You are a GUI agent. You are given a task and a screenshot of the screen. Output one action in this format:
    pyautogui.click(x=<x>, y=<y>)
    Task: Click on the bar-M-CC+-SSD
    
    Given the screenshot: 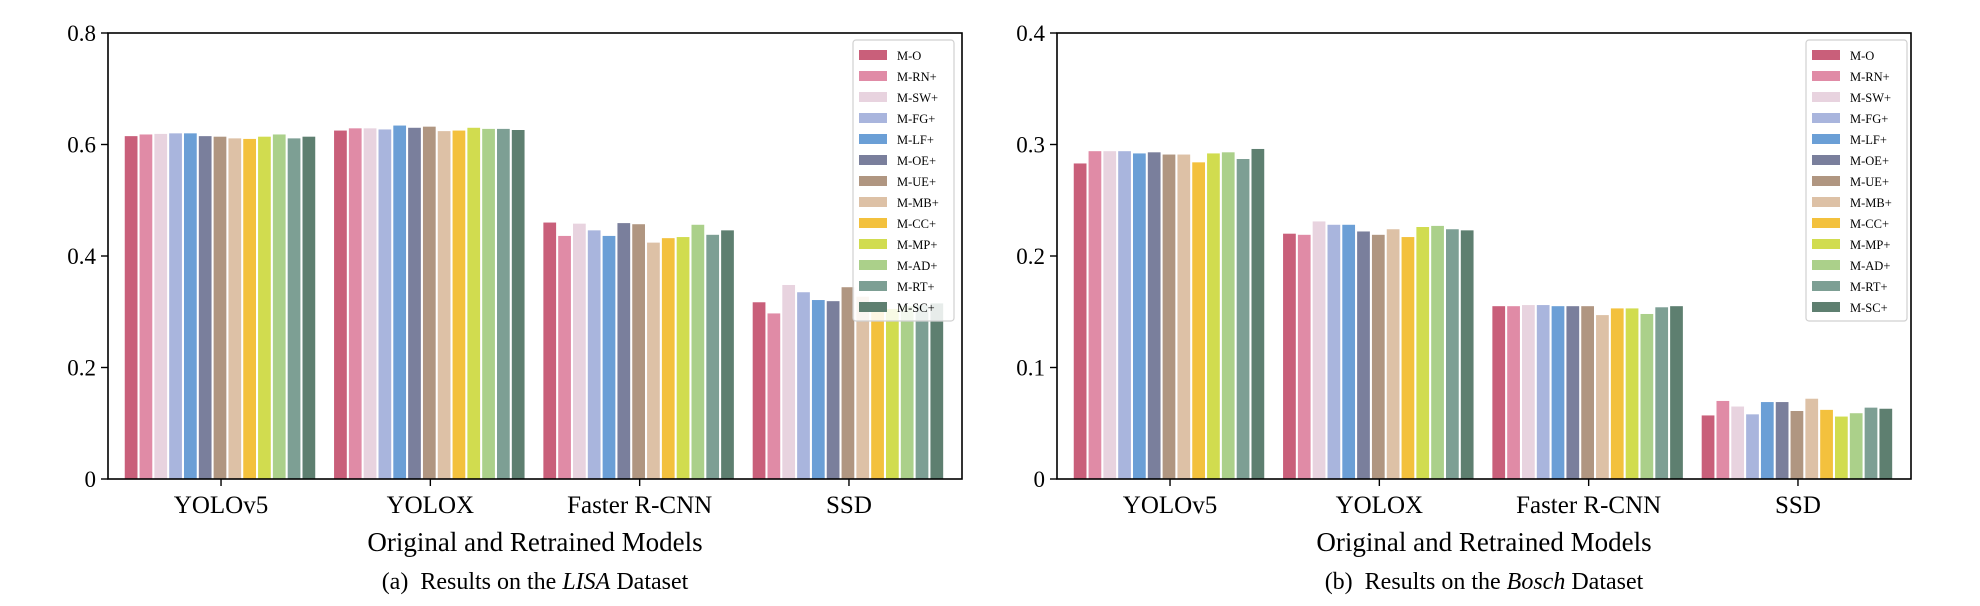 What is the action you would take?
    pyautogui.click(x=1826, y=444)
    